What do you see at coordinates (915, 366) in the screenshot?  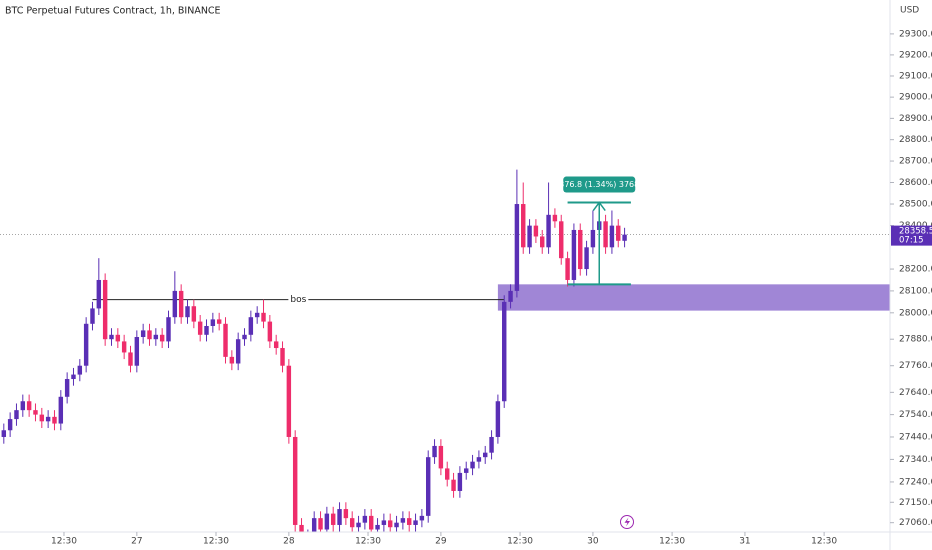 I see `y-tick-label: 27760.0` at bounding box center [915, 366].